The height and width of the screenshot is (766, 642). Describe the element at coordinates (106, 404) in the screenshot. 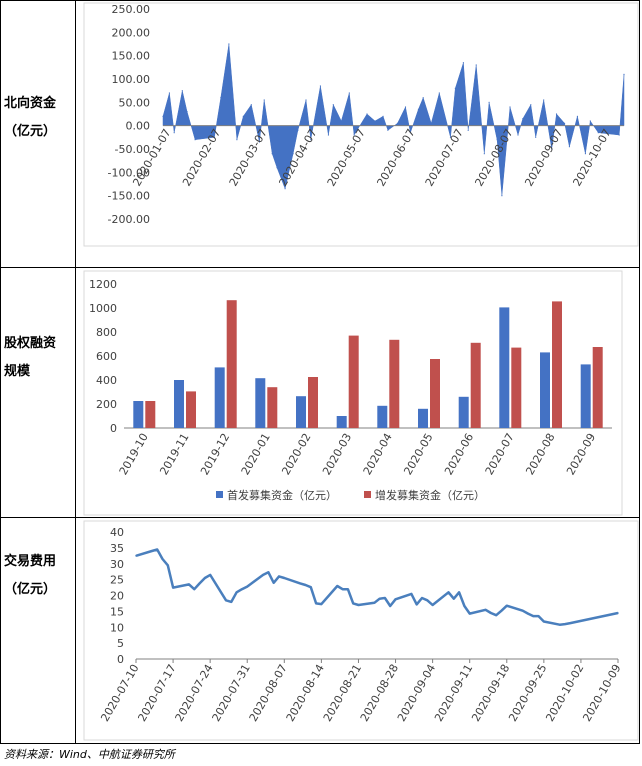

I see `y-tick-label: 200` at that location.